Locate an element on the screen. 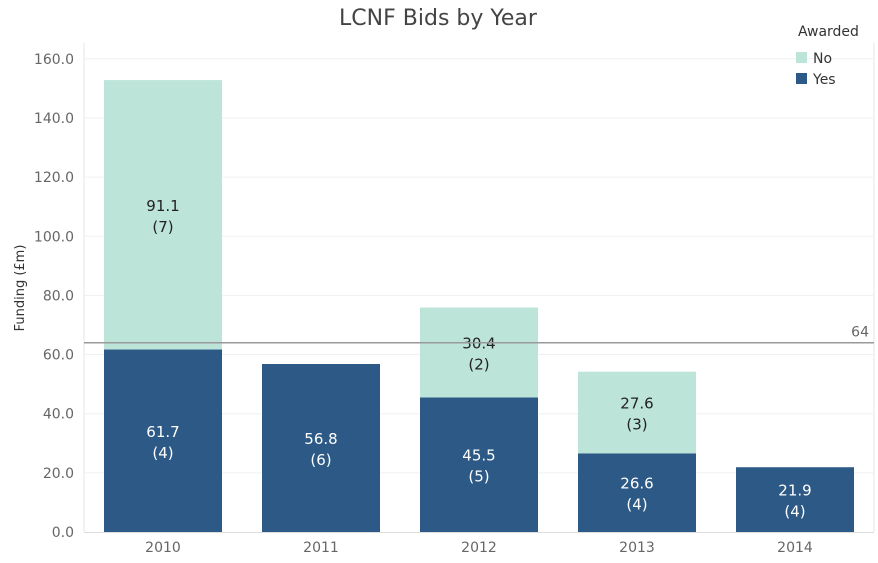 This screenshot has height=563, width=878. bar-value-label: 45.5 is located at coordinates (478, 456).